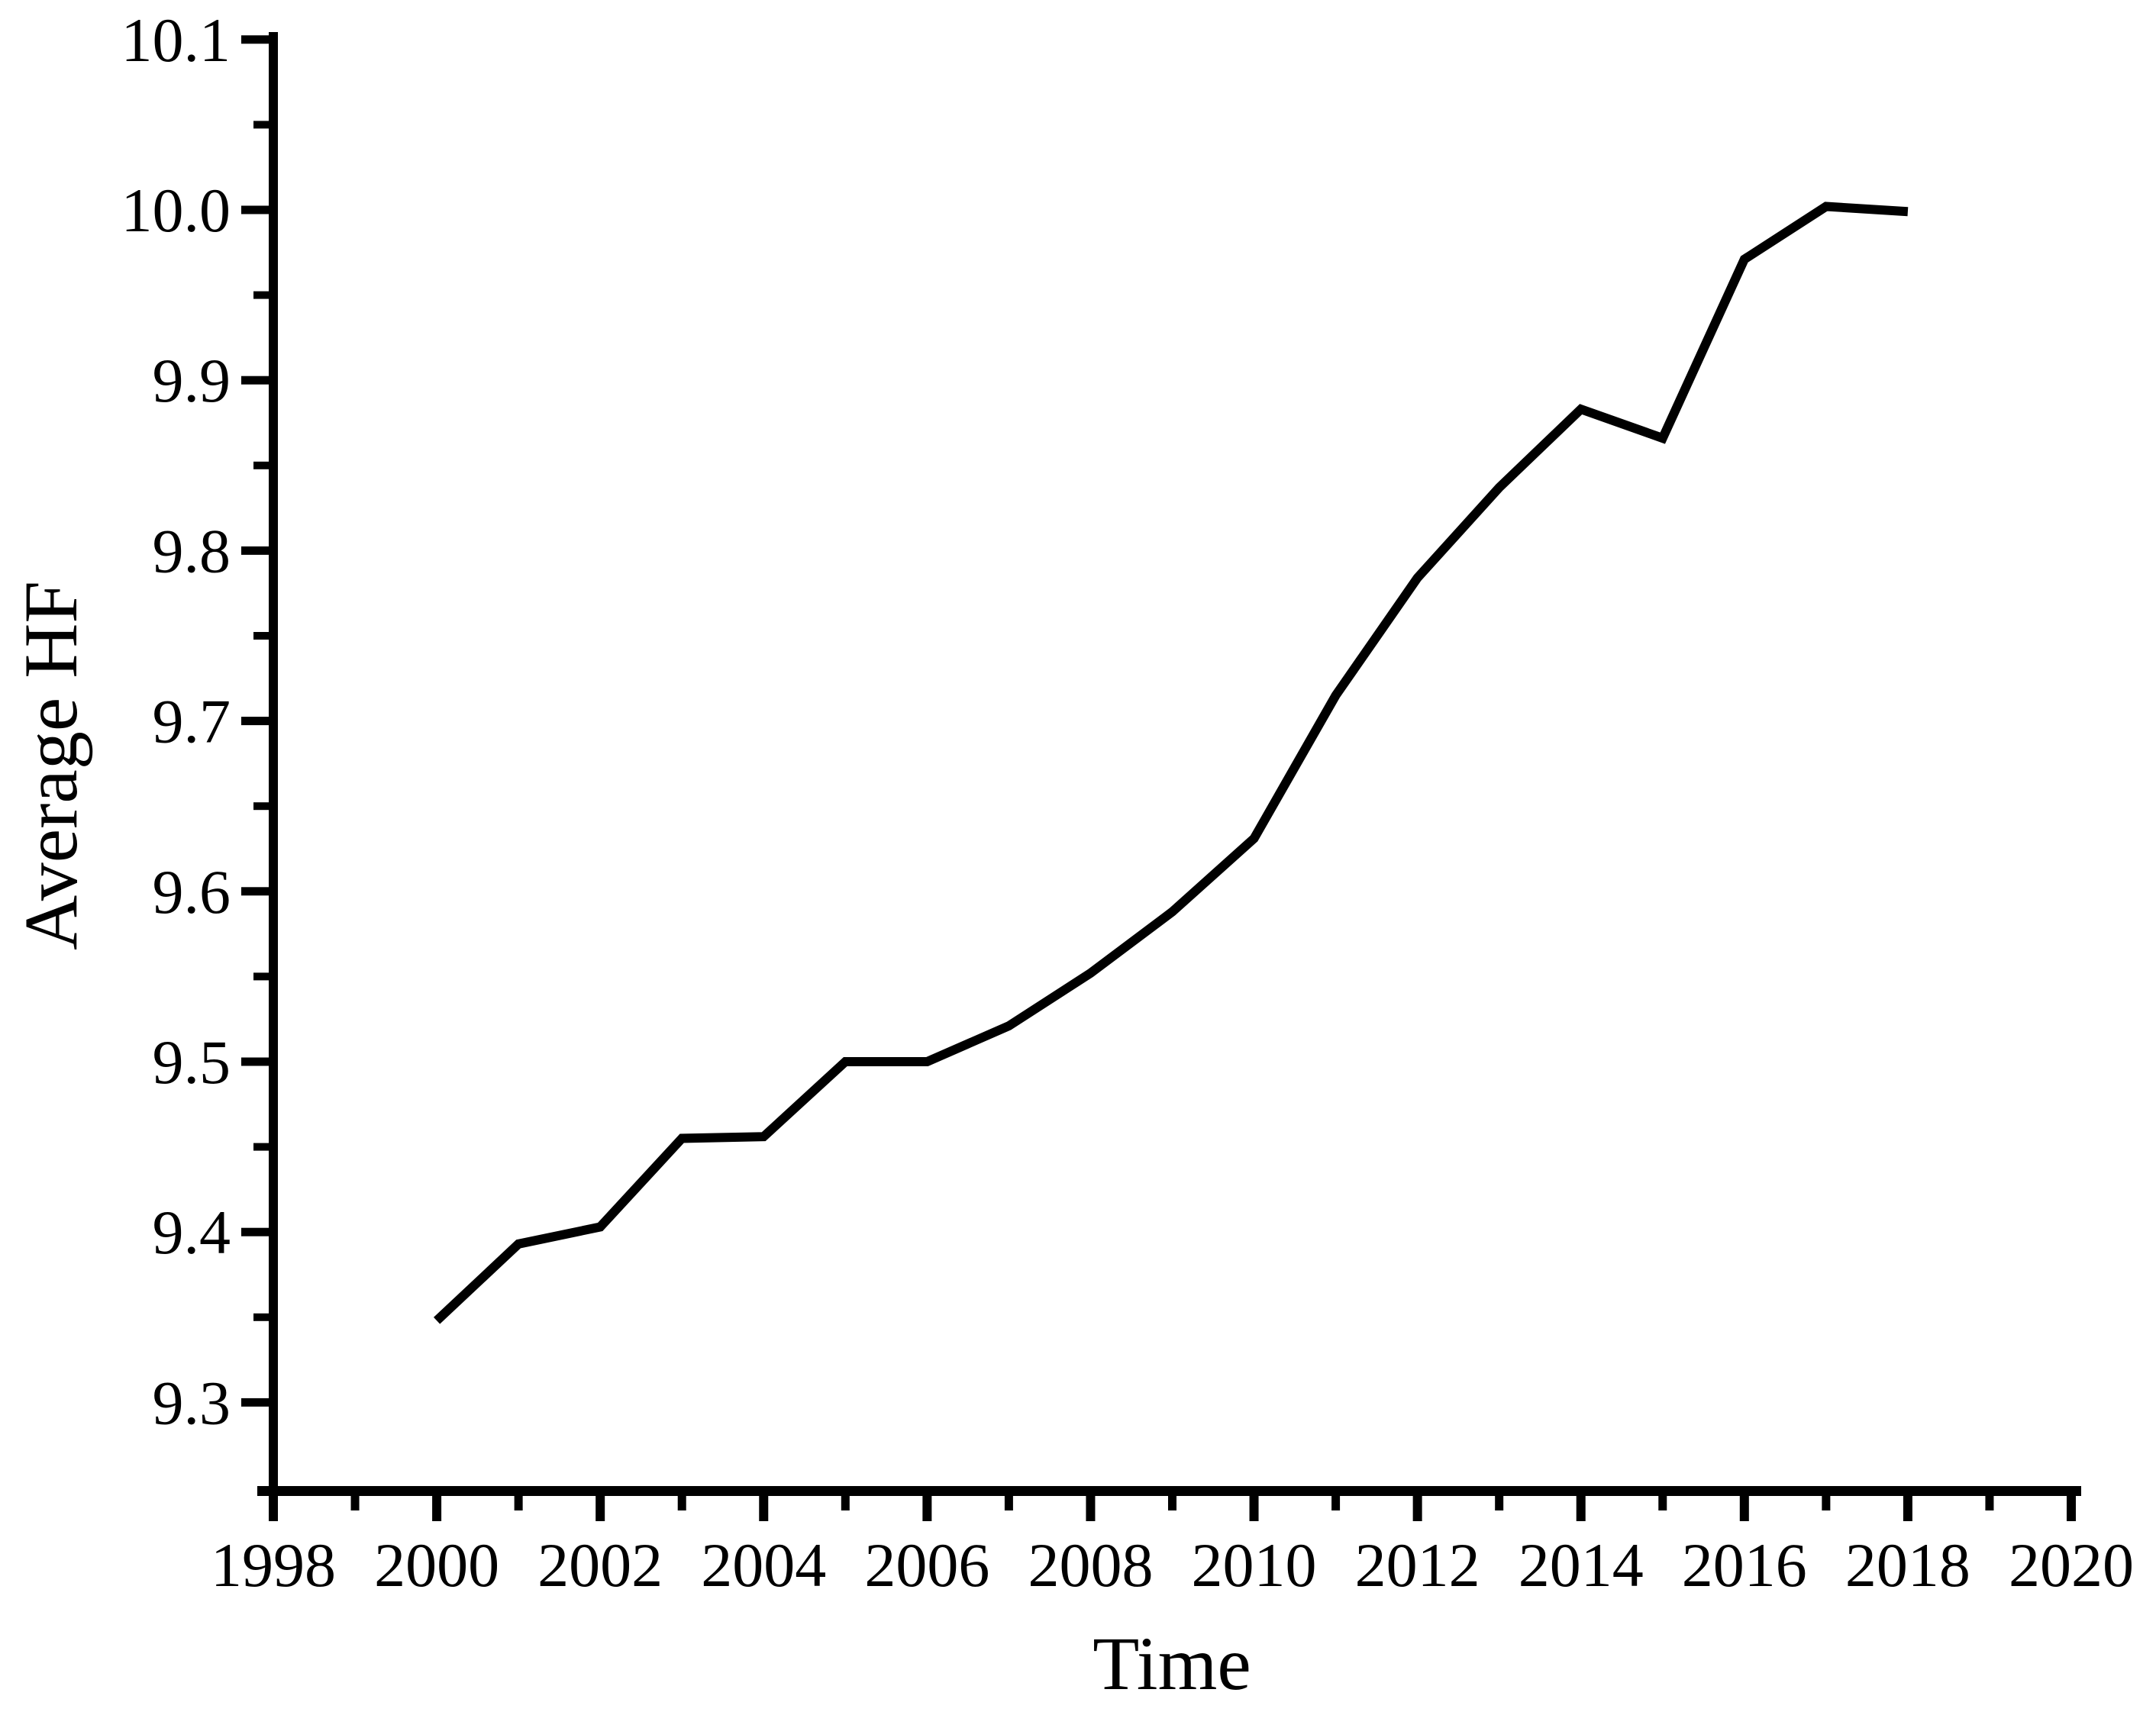 The width and height of the screenshot is (2156, 1728). Describe the element at coordinates (1907, 1565) in the screenshot. I see `x-tick-label: 2018` at that location.